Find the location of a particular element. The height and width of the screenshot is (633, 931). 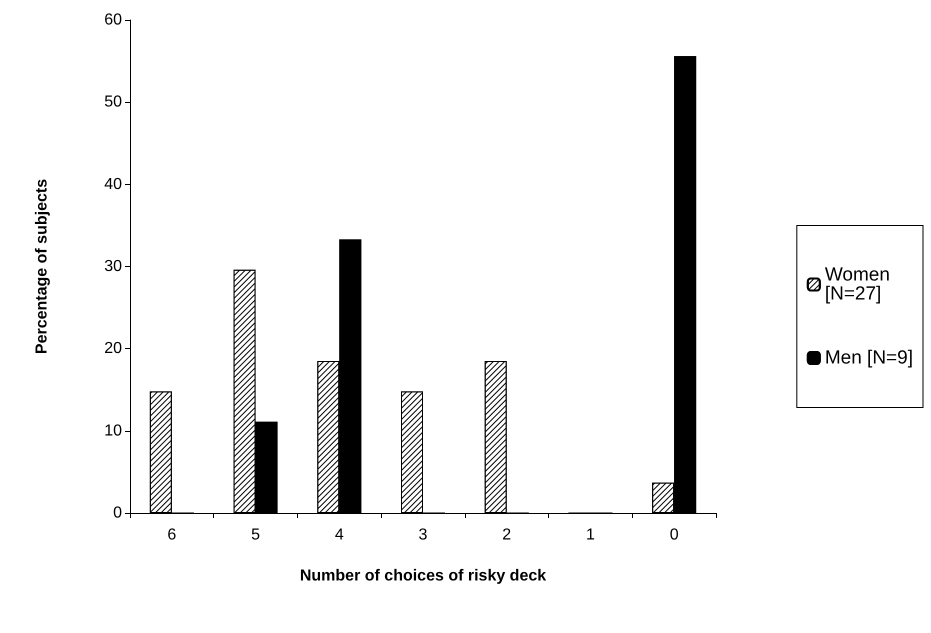

x-tick-label: 2 is located at coordinates (507, 535).